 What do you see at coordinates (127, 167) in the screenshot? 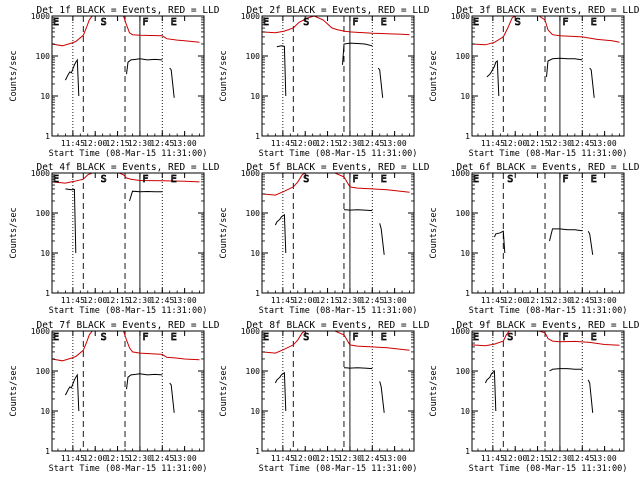
I see `panel-title: Det 4f BLACK = Events, RED = LLD` at bounding box center [127, 167].